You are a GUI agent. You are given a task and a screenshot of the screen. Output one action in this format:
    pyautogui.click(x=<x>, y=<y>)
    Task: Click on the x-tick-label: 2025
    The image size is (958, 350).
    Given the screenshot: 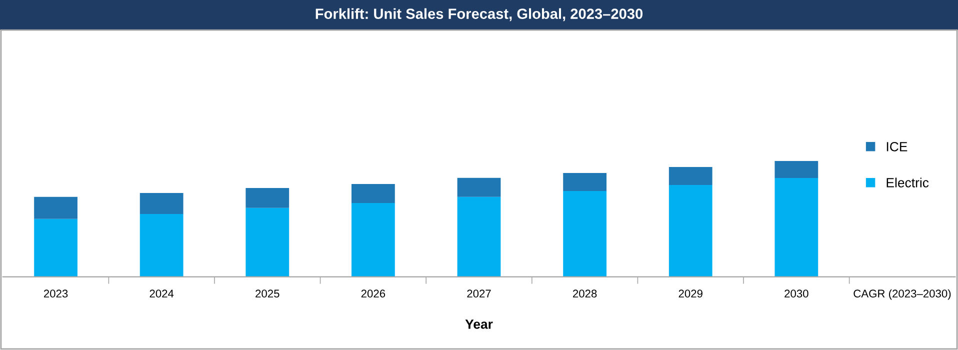 What is the action you would take?
    pyautogui.click(x=268, y=294)
    